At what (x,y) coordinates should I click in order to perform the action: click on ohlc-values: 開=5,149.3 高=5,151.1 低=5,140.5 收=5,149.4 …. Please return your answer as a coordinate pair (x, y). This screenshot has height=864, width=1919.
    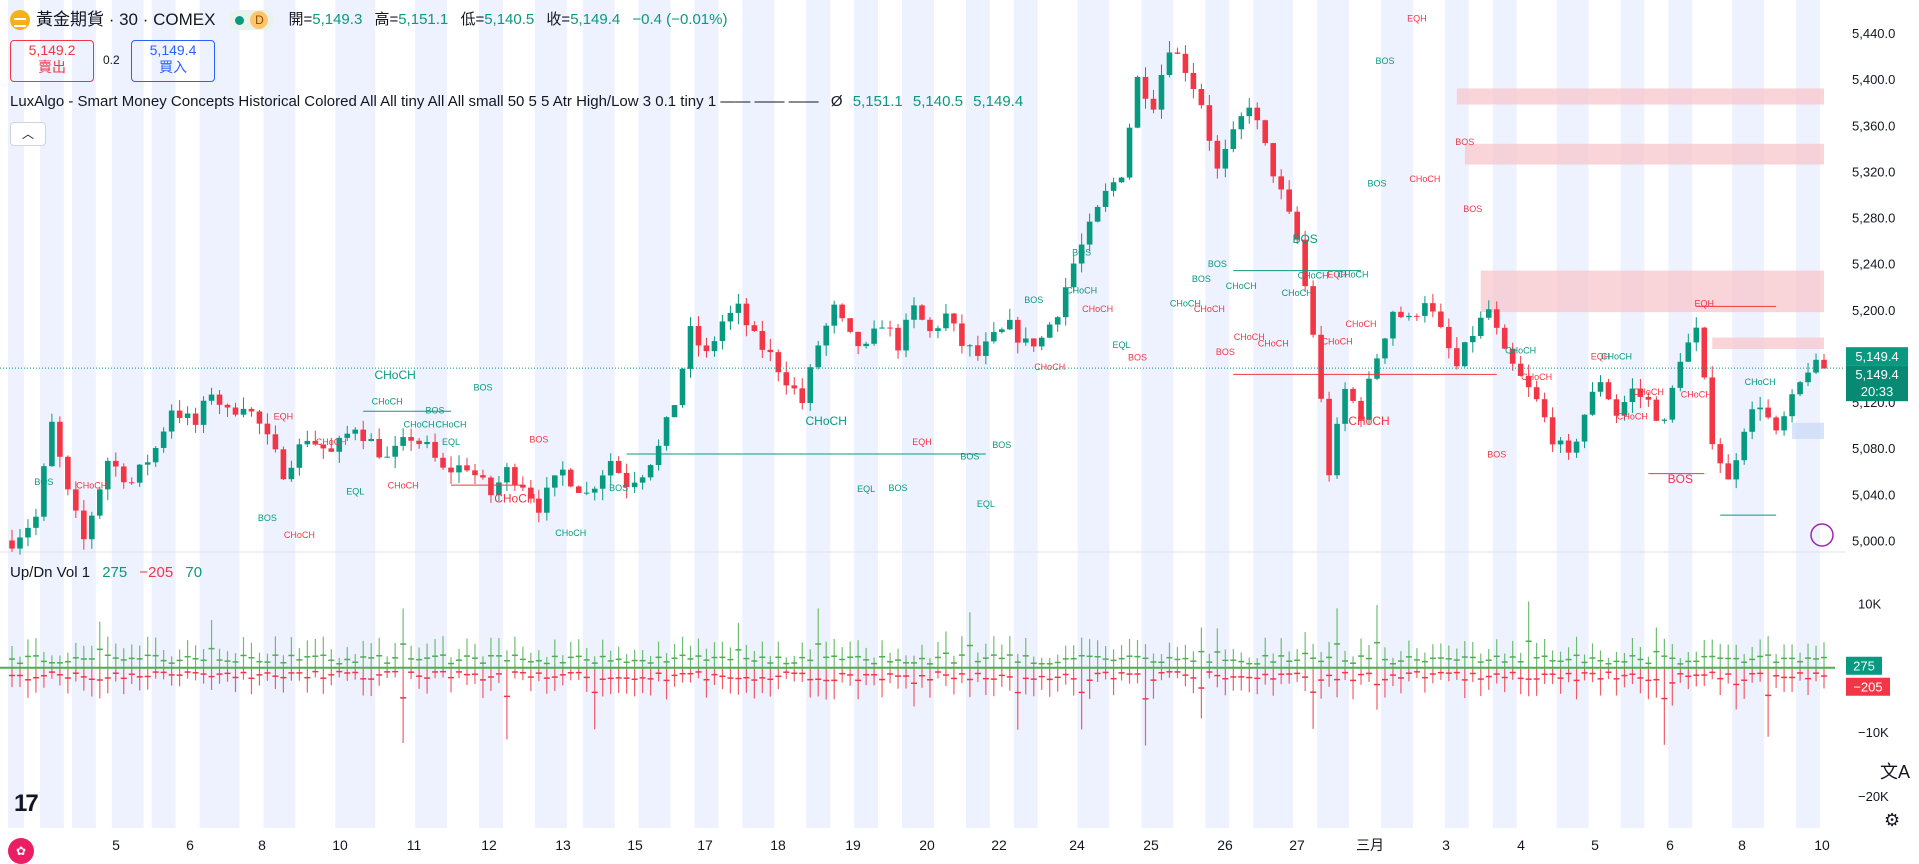
    Looking at the image, I should click on (508, 19).